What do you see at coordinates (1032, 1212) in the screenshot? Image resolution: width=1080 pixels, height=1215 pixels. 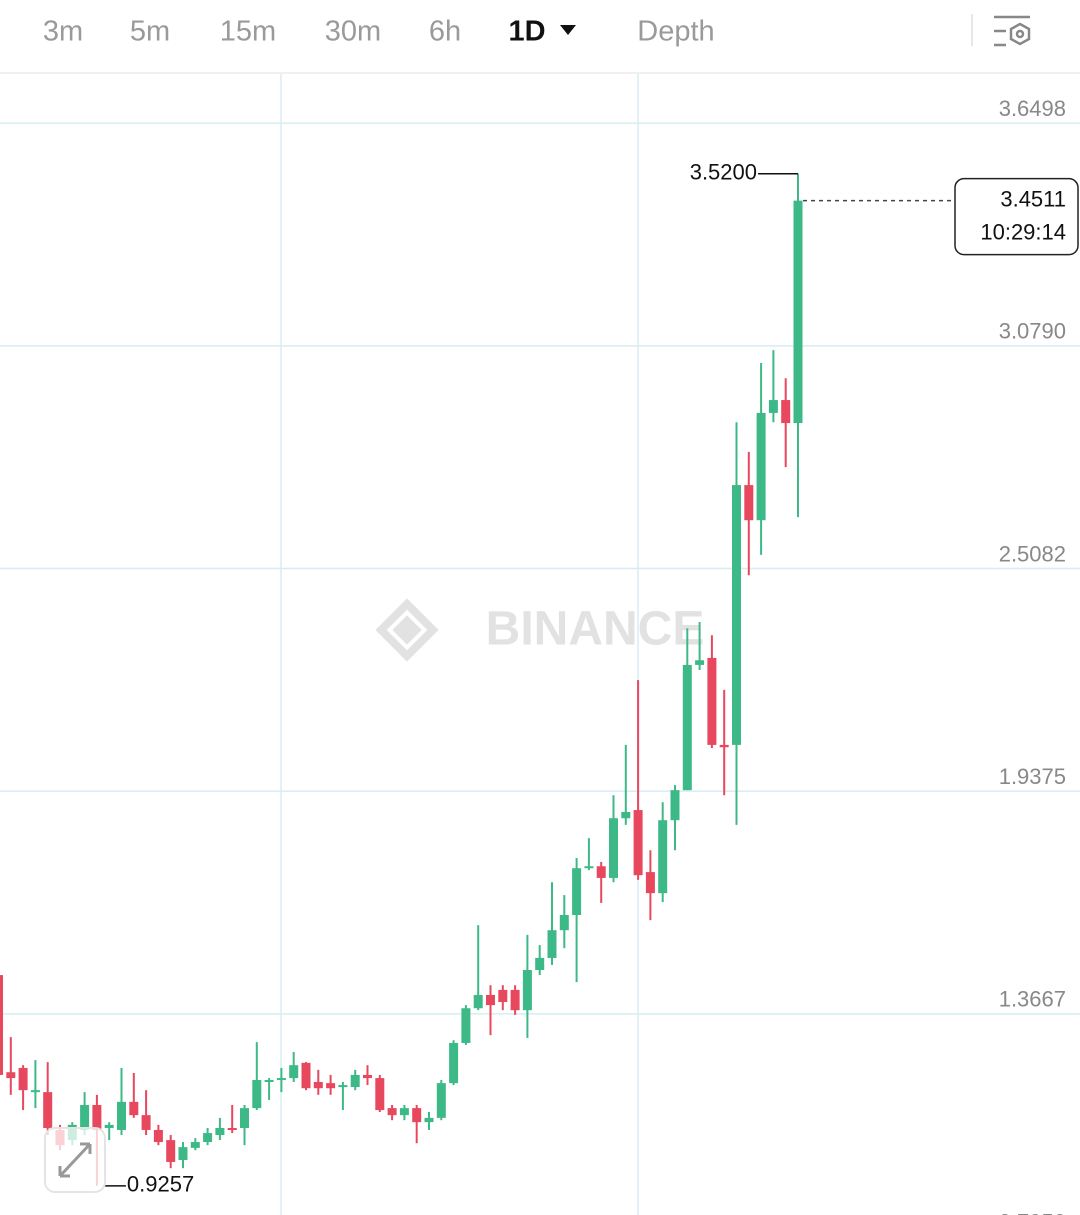 I see `y-tick-label: 0.7959` at bounding box center [1032, 1212].